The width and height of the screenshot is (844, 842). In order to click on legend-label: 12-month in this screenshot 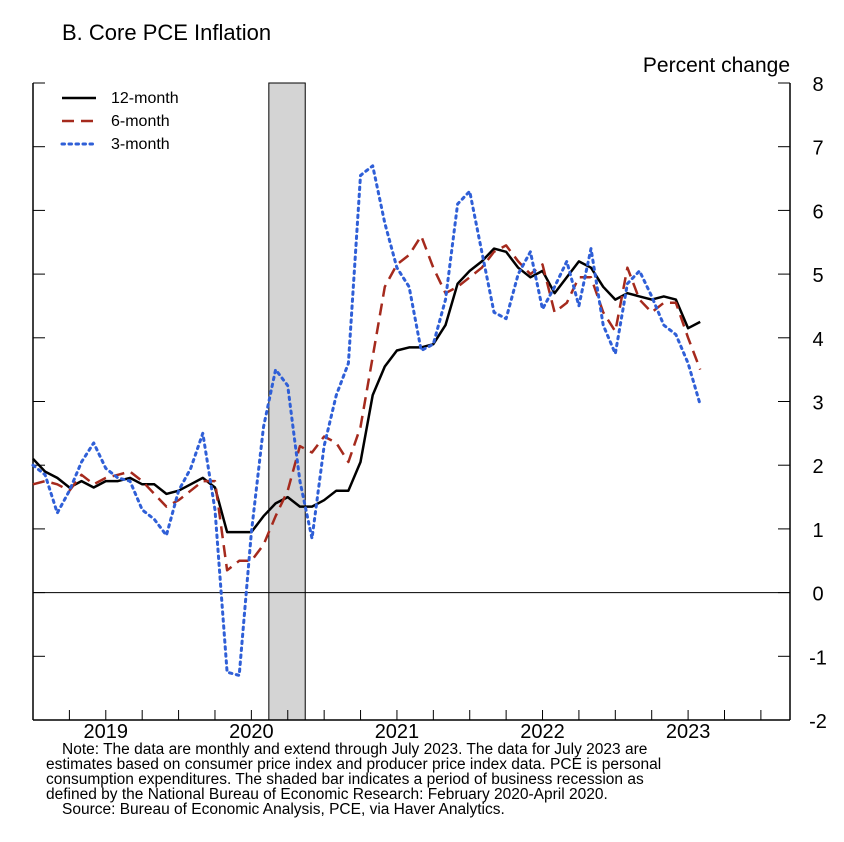, I will do `click(145, 98)`.